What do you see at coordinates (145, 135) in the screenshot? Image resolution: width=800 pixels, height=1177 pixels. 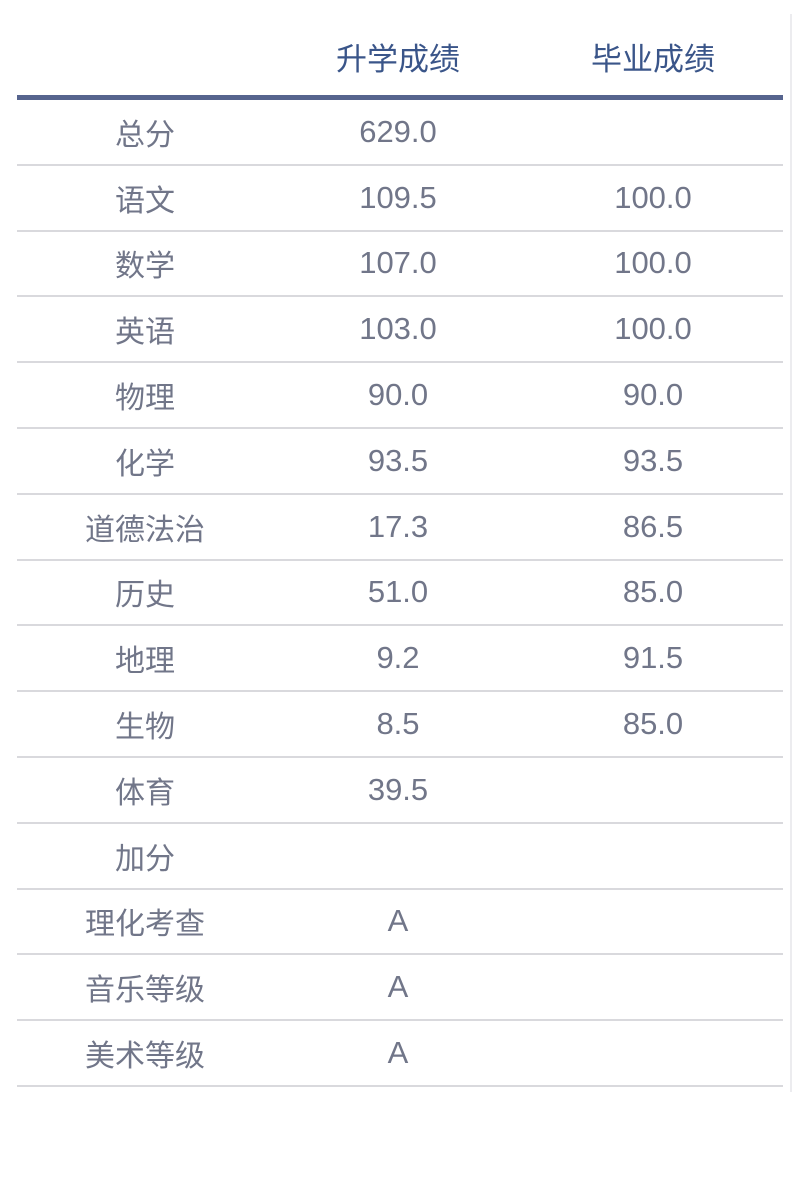 I see `subject-label: 总分` at bounding box center [145, 135].